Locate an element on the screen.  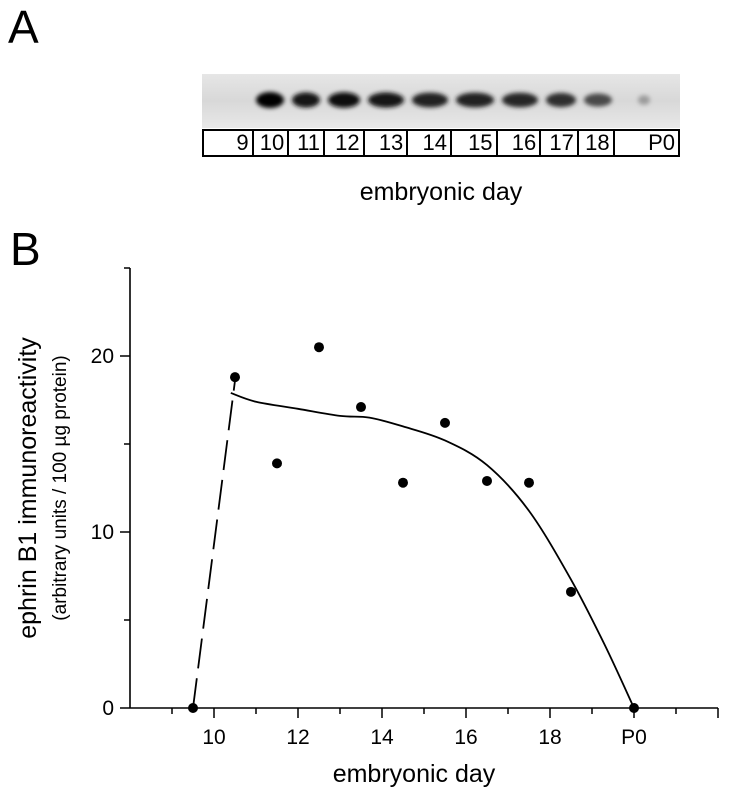
lane-label: 16 is located at coordinates (520, 143).